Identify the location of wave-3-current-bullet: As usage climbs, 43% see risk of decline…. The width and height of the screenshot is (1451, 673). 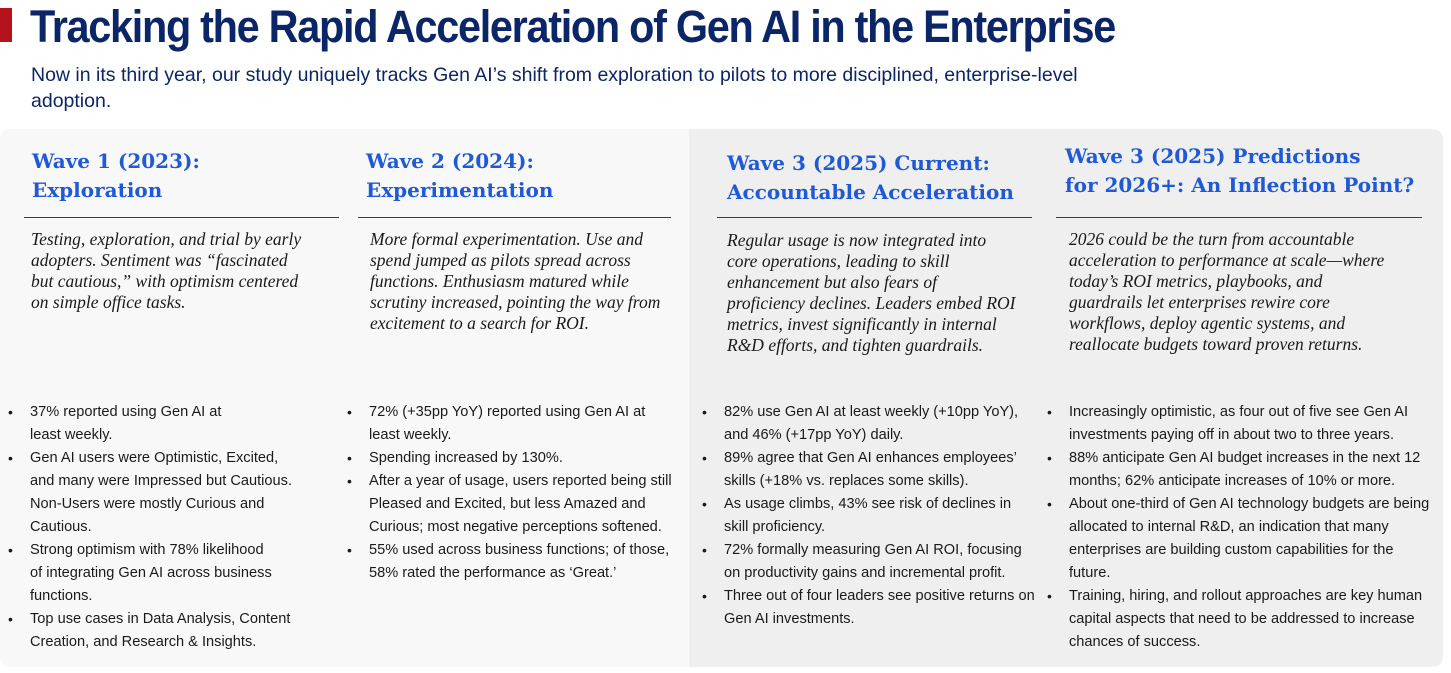
(867, 516).